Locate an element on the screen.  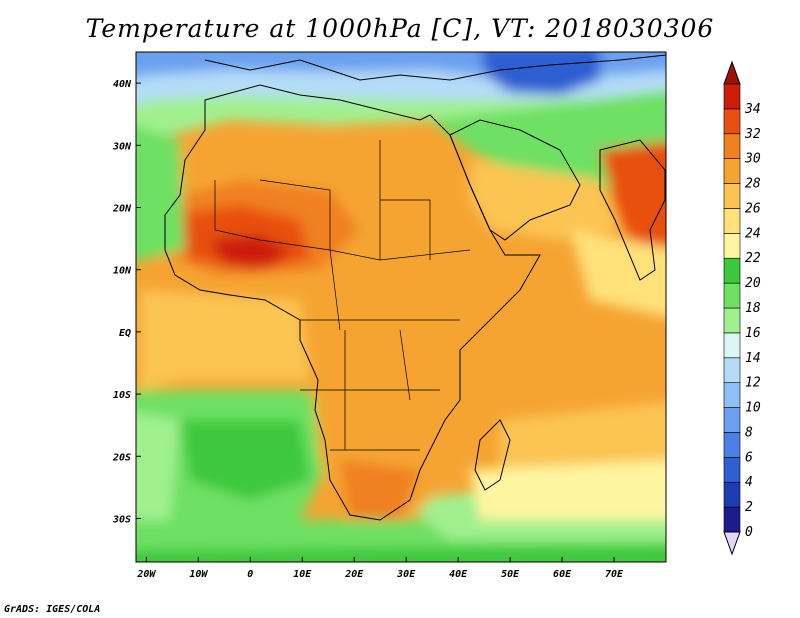
colorbar-over-triangle is located at coordinates (732, 72).